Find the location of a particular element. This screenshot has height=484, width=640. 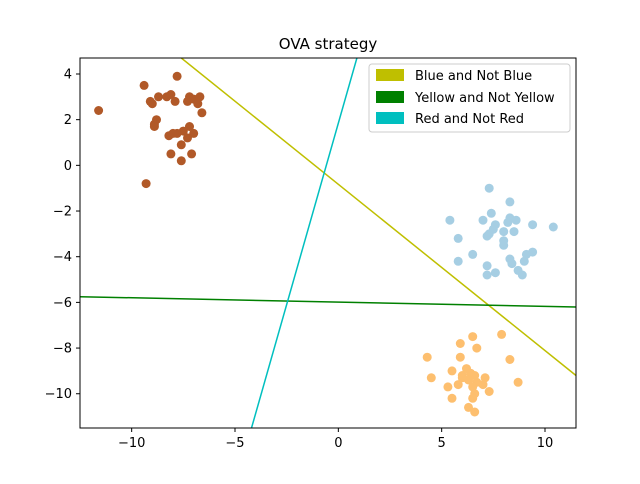

x-tick-label: −10 is located at coordinates (131, 443).